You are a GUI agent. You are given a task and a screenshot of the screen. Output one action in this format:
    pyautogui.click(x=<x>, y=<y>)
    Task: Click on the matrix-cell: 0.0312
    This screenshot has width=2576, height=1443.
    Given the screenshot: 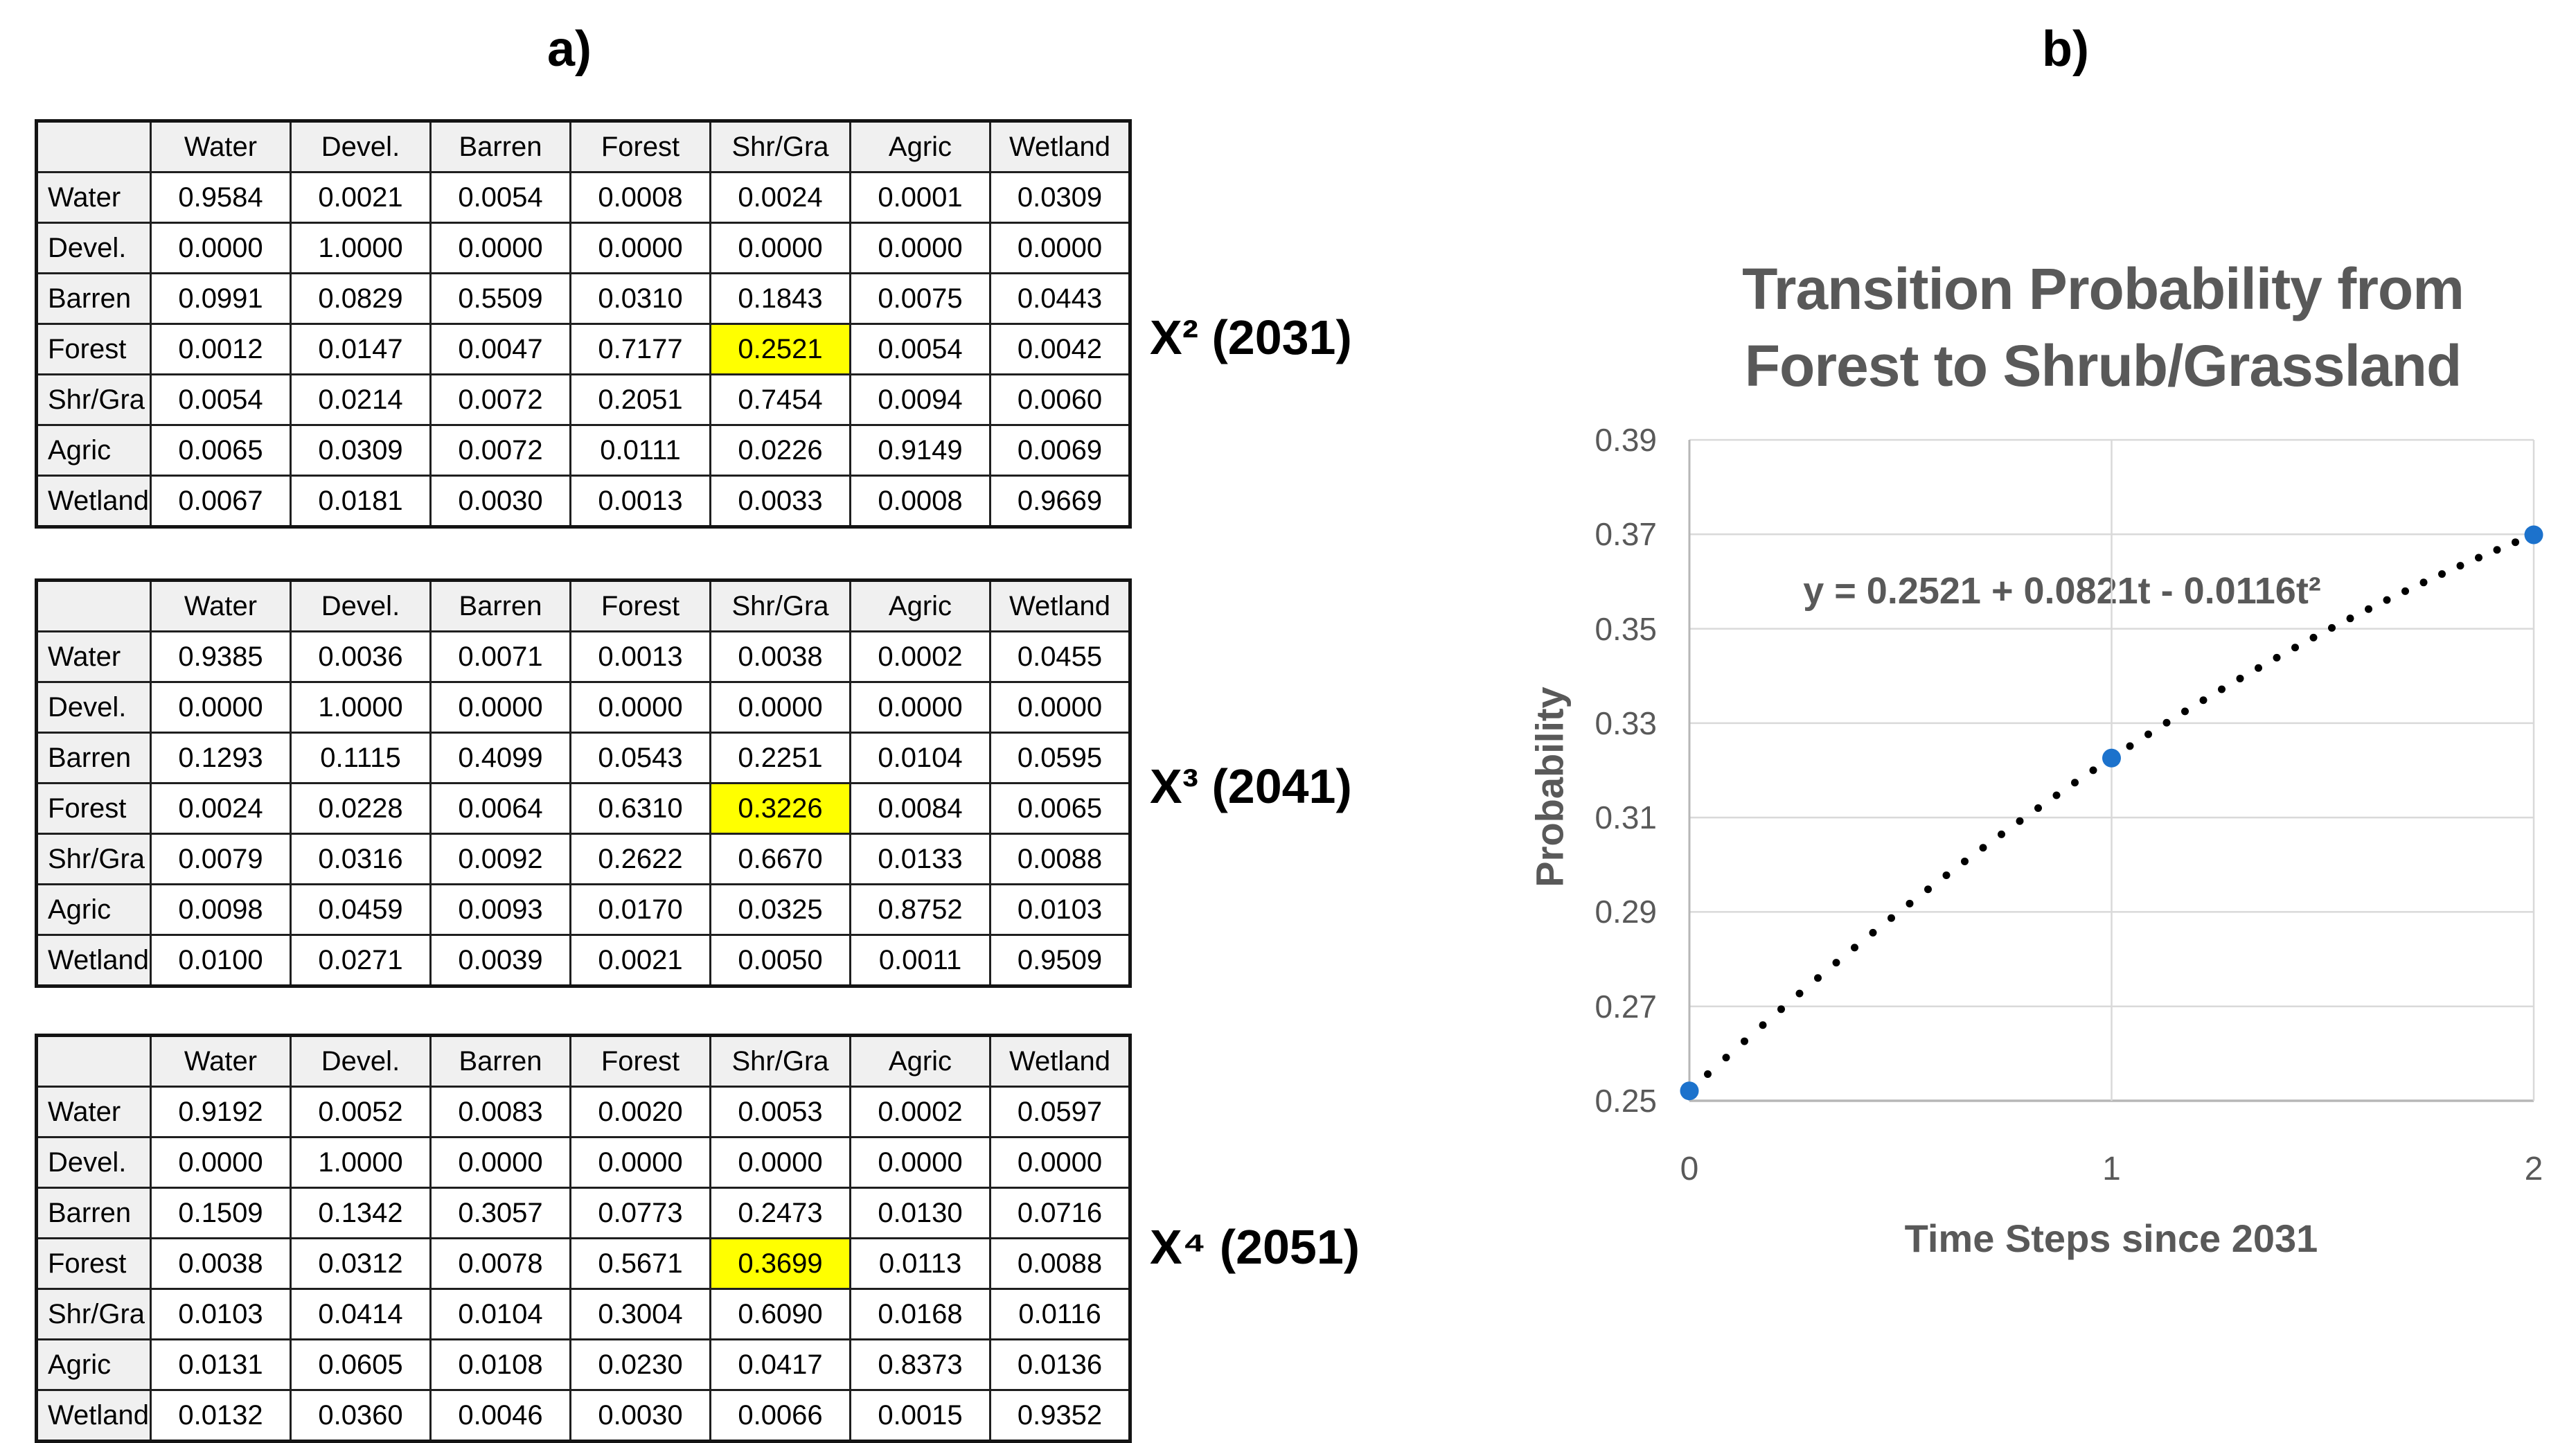 What is the action you would take?
    pyautogui.click(x=361, y=1263)
    